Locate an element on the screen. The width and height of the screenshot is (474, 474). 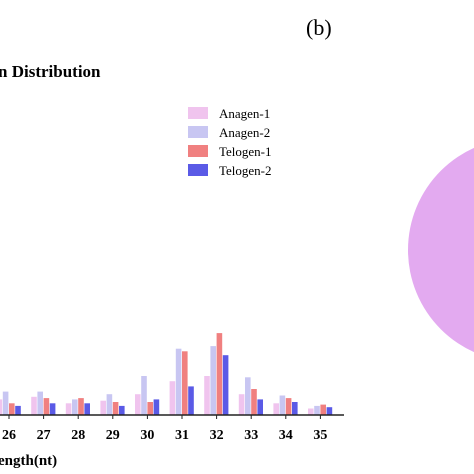
x-tick-label: 28 is located at coordinates (78, 435).